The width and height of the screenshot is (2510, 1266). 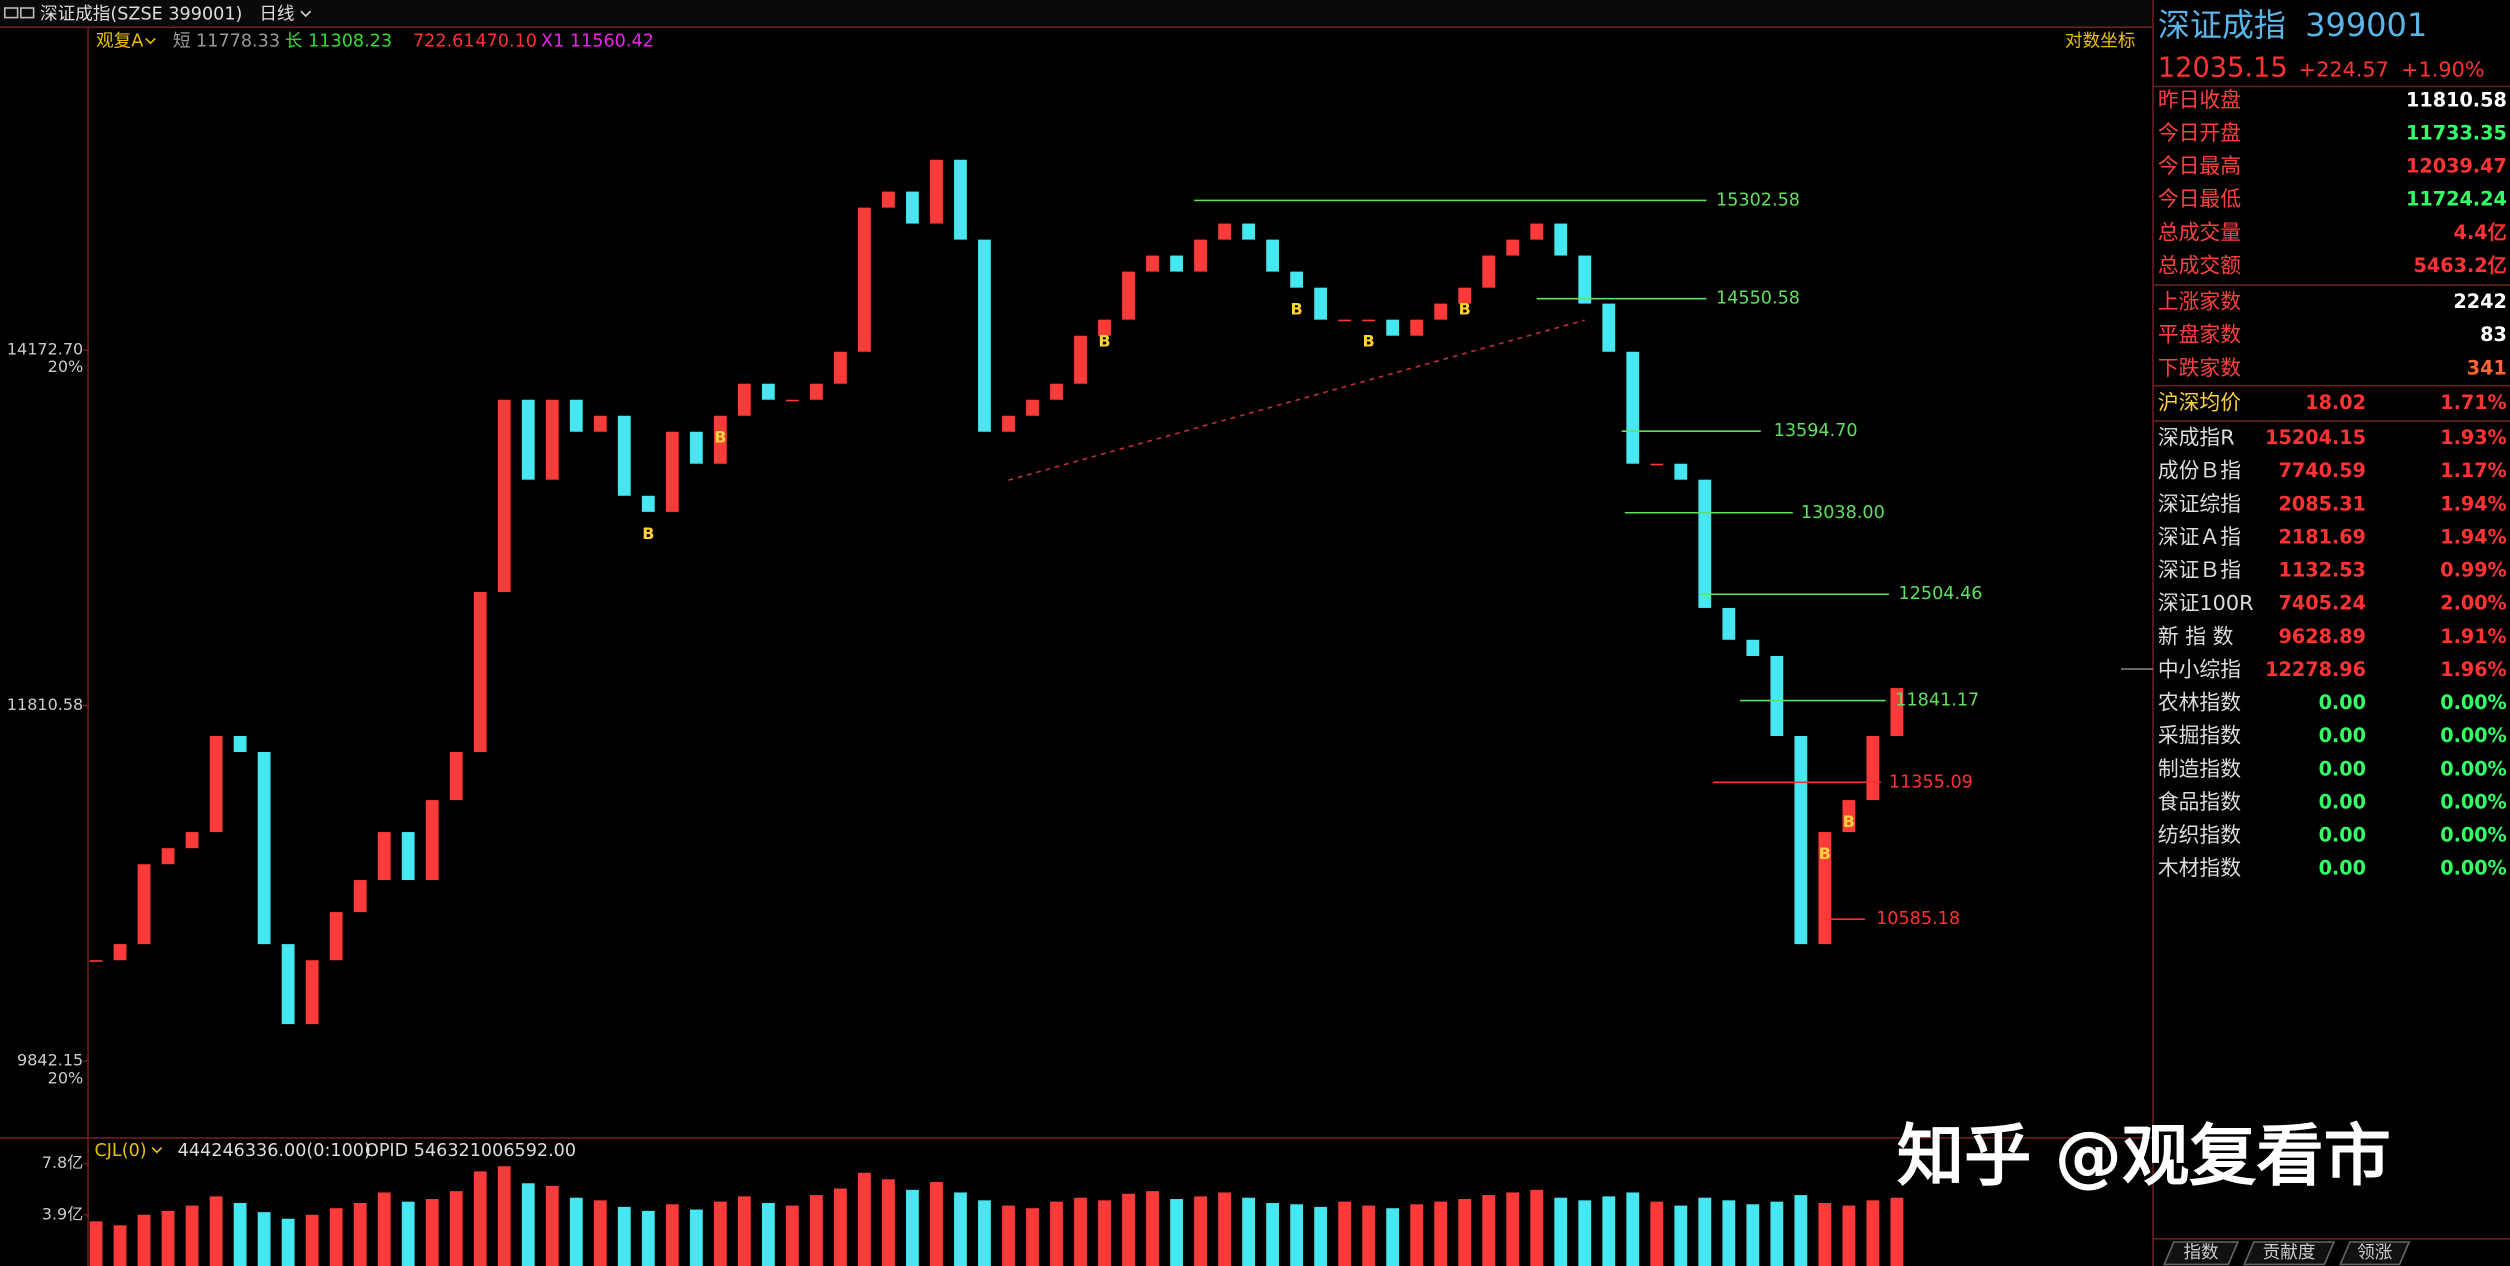 I want to click on index-label: 制造指数, so click(x=2199, y=769).